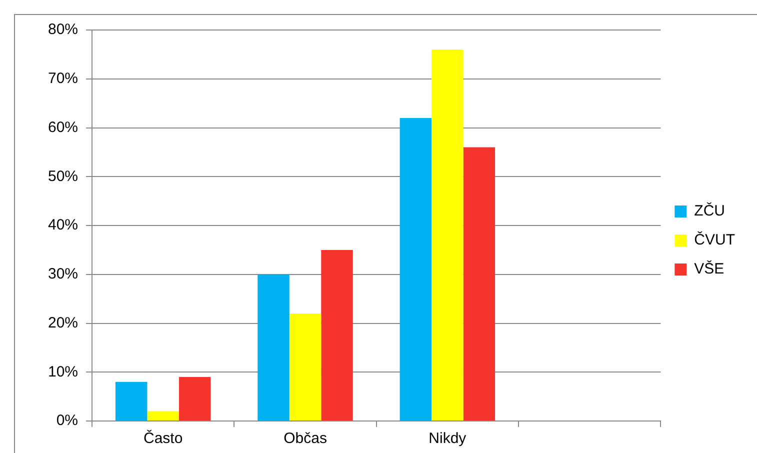 Image resolution: width=757 pixels, height=453 pixels. I want to click on y-tick-label: 10%, so click(63, 371).